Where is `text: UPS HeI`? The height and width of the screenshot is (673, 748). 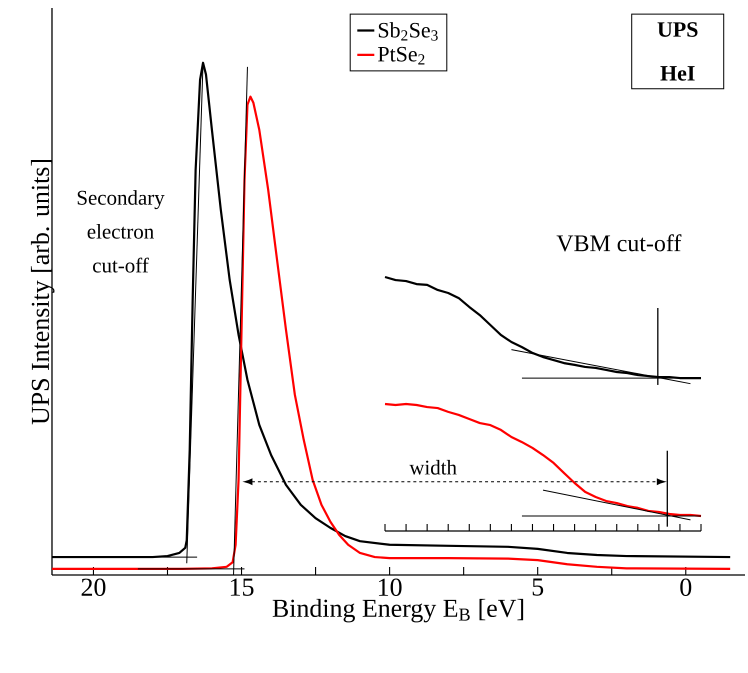 text: UPS HeI is located at coordinates (678, 51).